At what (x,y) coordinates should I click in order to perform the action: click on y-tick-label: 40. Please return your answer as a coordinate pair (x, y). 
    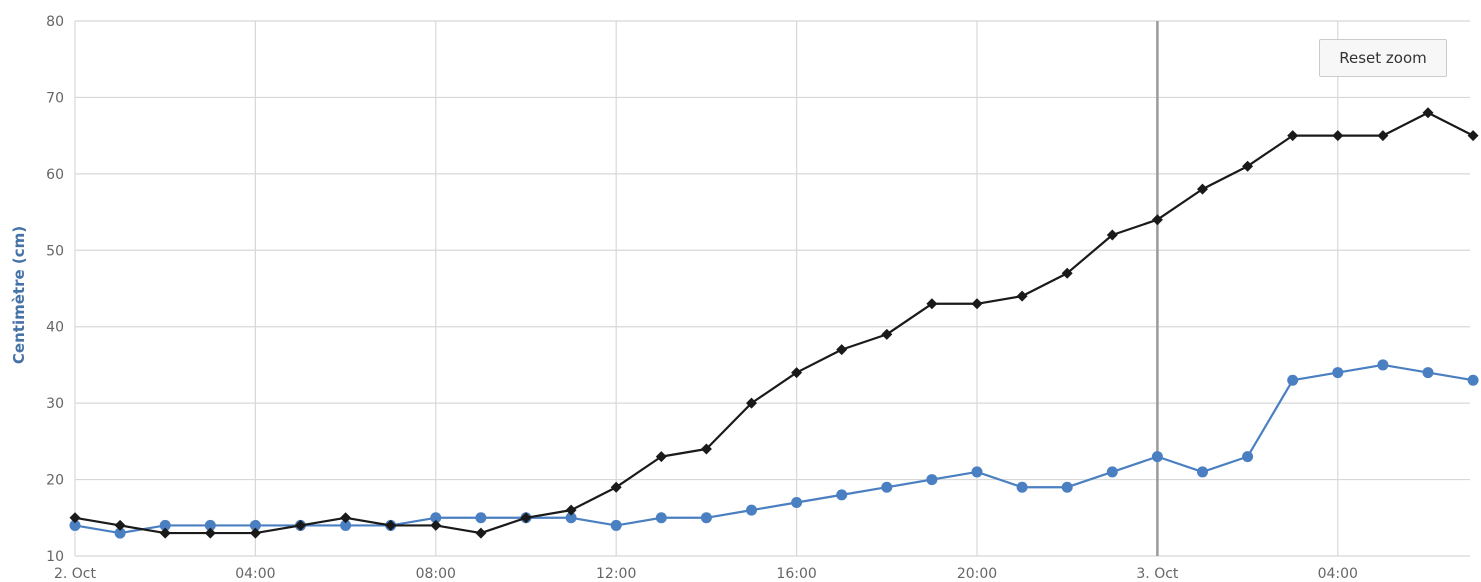
    Looking at the image, I should click on (55, 328).